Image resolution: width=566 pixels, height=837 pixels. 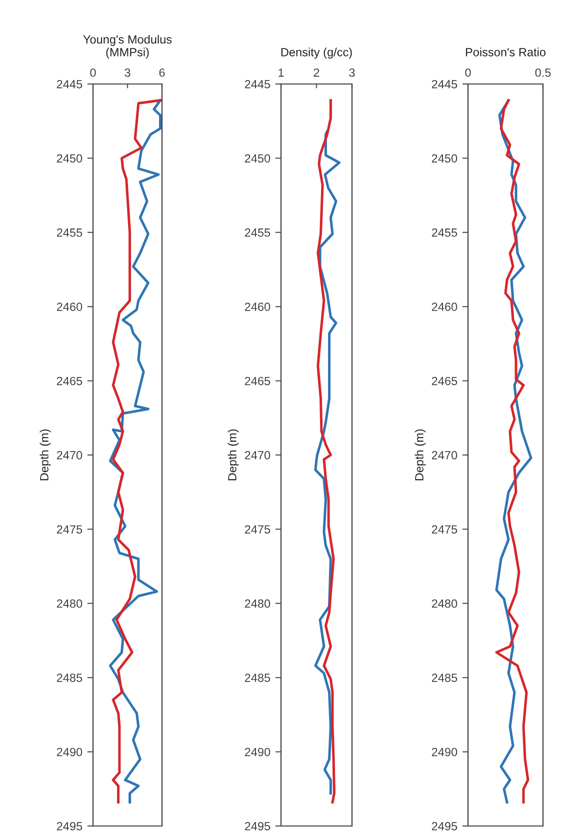 What do you see at coordinates (506, 52) in the screenshot?
I see `chart-title: Poisson's Ratio` at bounding box center [506, 52].